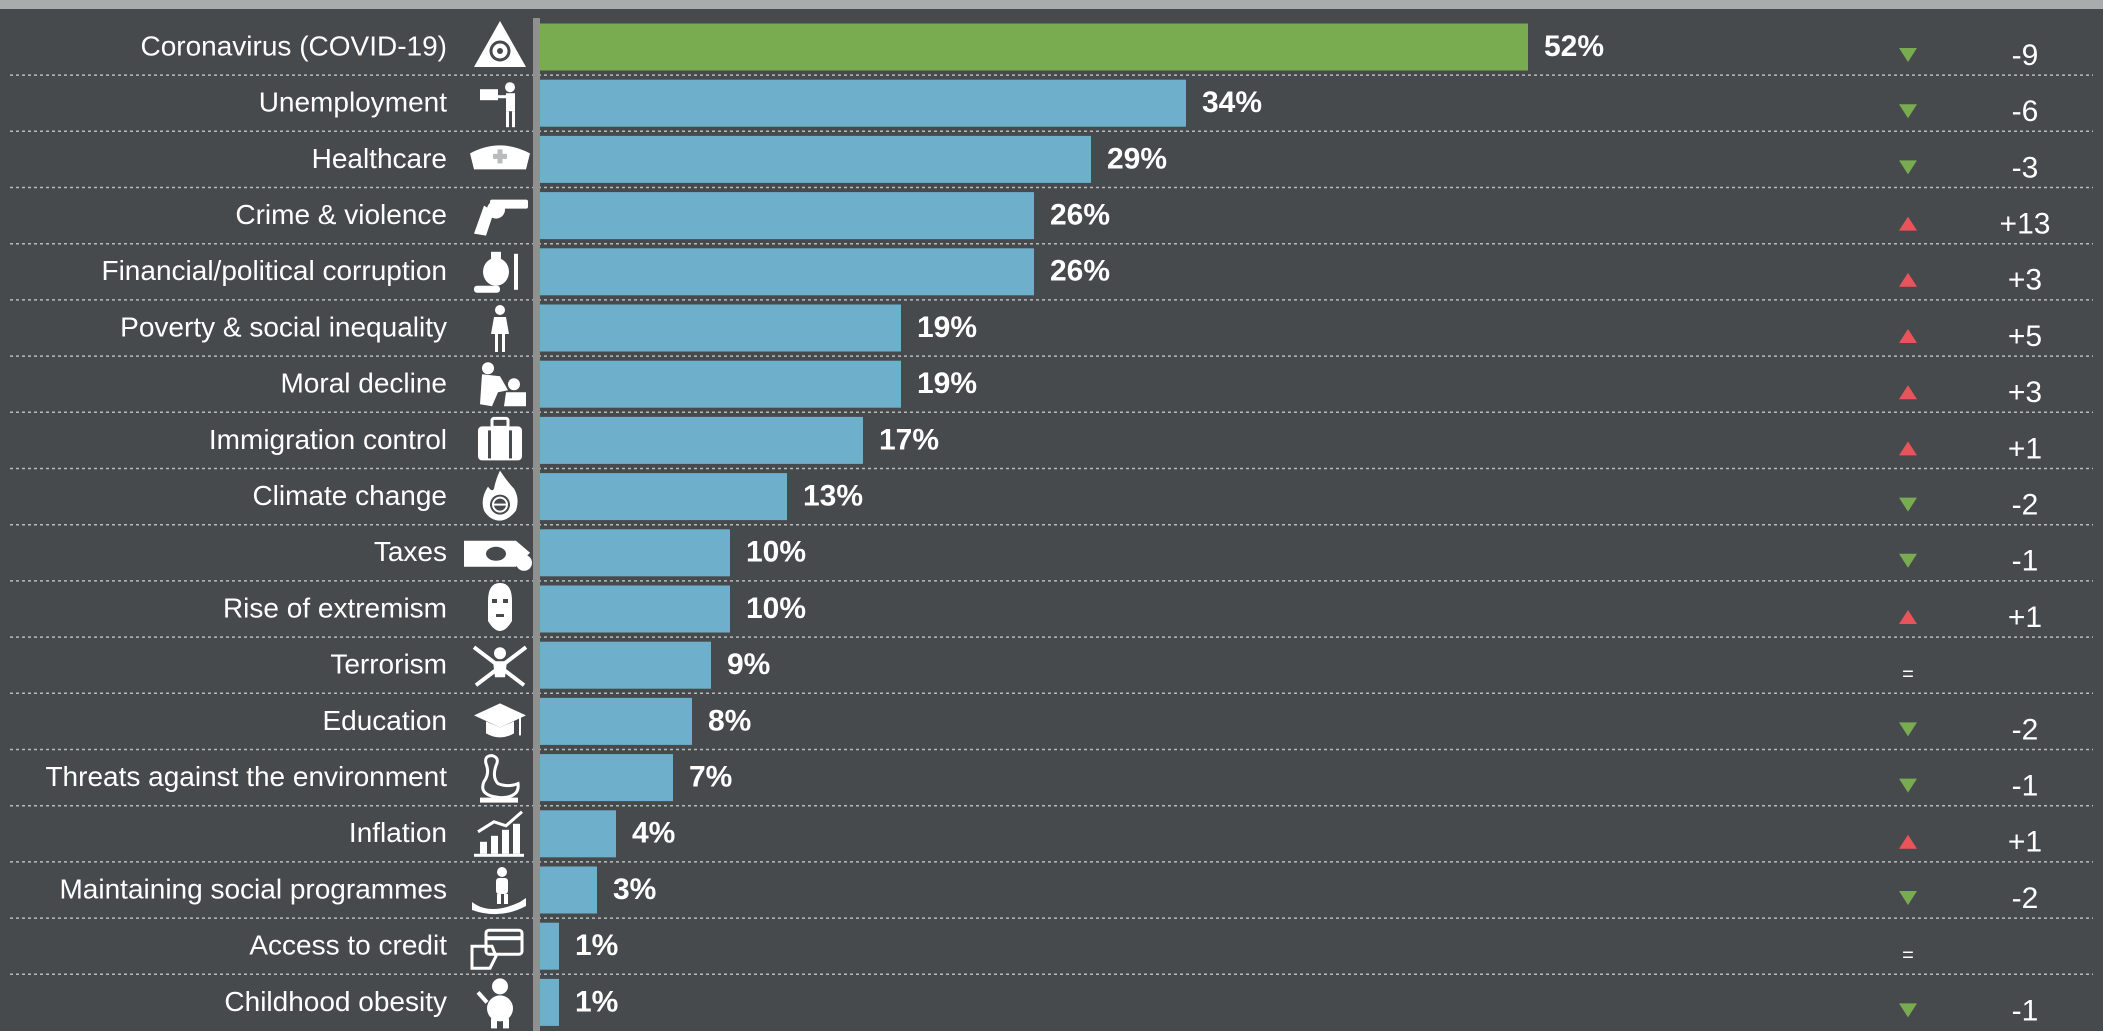 The height and width of the screenshot is (1031, 2103). What do you see at coordinates (909, 439) in the screenshot?
I see `value-label: 17%` at bounding box center [909, 439].